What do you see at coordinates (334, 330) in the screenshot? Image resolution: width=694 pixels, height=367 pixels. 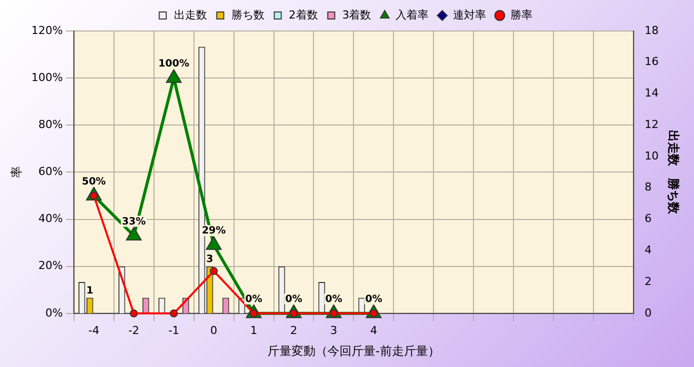 I see `x-tick-label: 3` at bounding box center [334, 330].